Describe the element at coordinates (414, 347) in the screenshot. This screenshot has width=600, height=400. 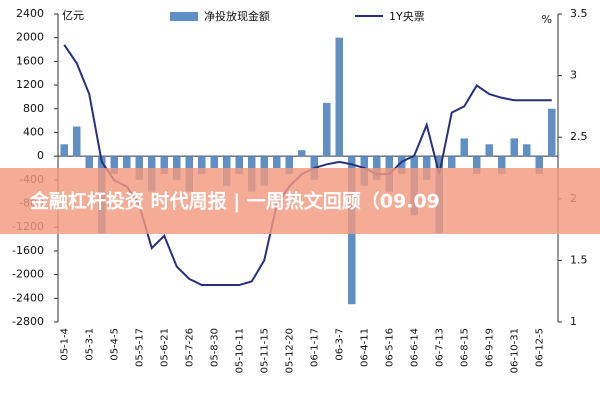
I see `x-tick-label: 06-6-14` at that location.